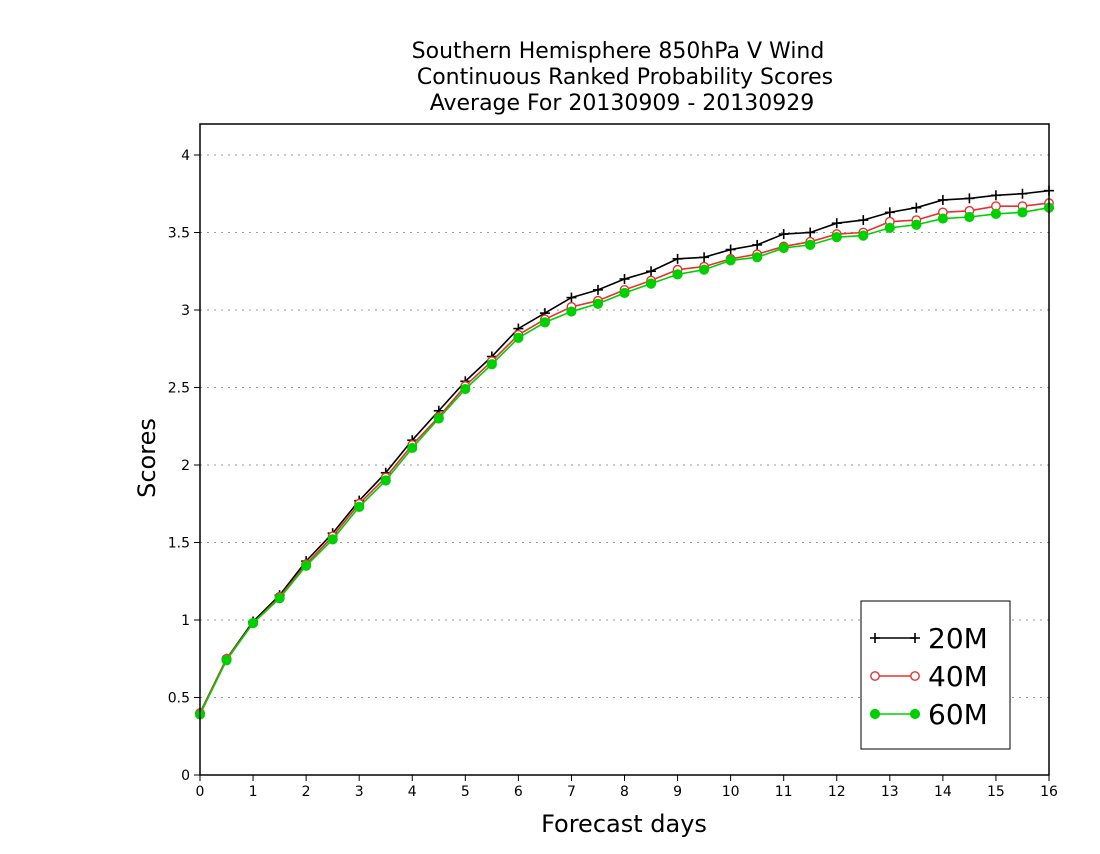 The image size is (1100, 854). What do you see at coordinates (179, 234) in the screenshot?
I see `y-tick-label: 3.5` at bounding box center [179, 234].